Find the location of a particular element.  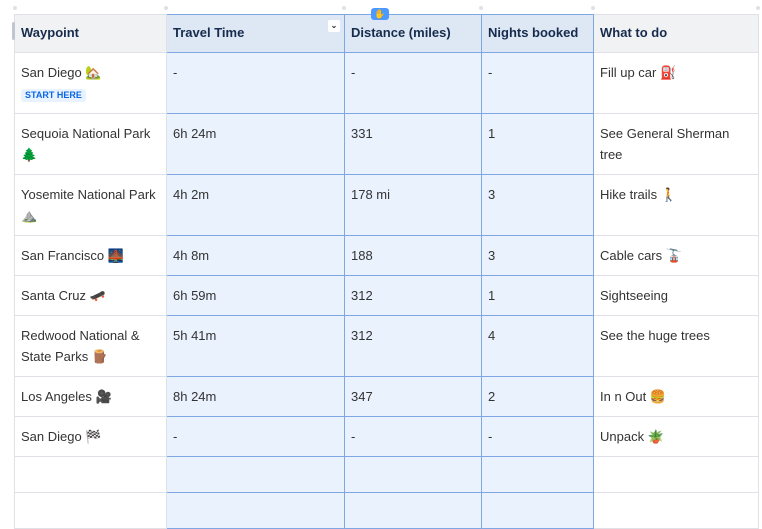

cell-distance: 347 is located at coordinates (413, 396).